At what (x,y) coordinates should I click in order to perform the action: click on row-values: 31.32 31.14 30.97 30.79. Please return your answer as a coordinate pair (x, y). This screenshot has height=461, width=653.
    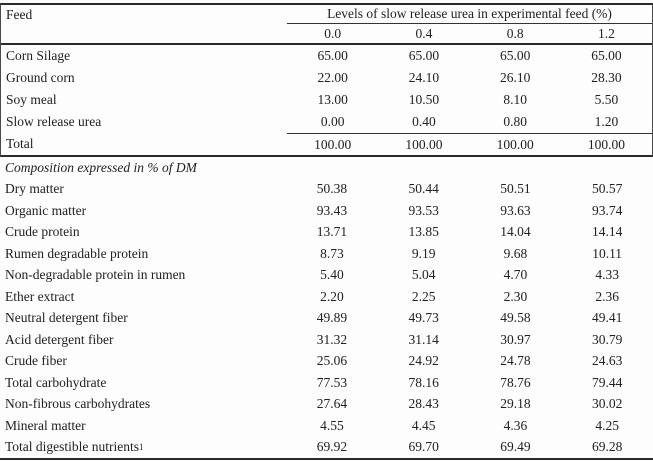
    Looking at the image, I should click on (469, 340).